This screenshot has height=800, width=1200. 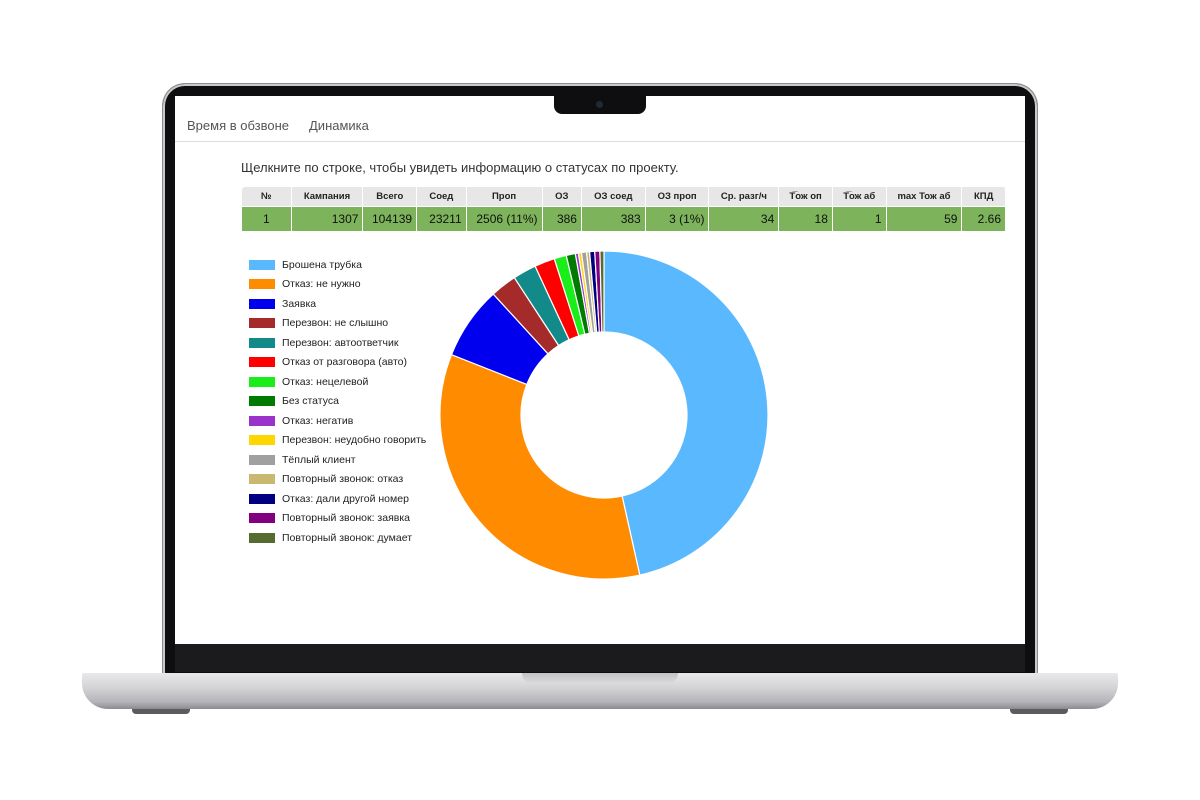 I want to click on legend-item: Отказ: дали другой номер, so click(x=337, y=499).